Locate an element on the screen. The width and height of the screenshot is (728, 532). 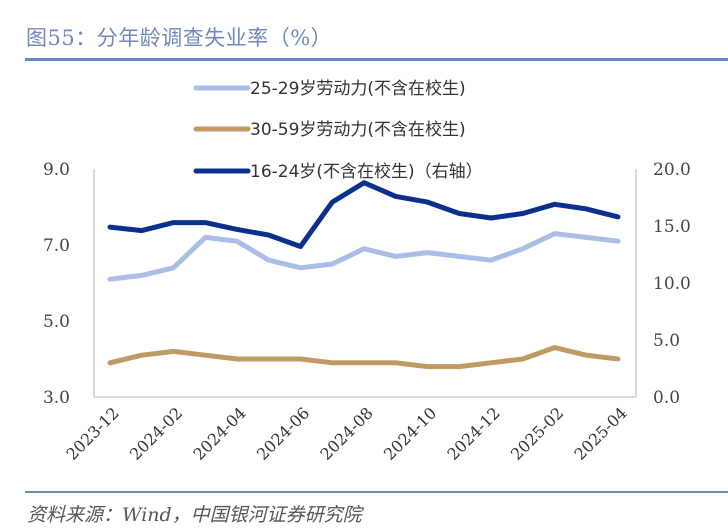
x-tick-label: 2024-10 is located at coordinates (410, 433).